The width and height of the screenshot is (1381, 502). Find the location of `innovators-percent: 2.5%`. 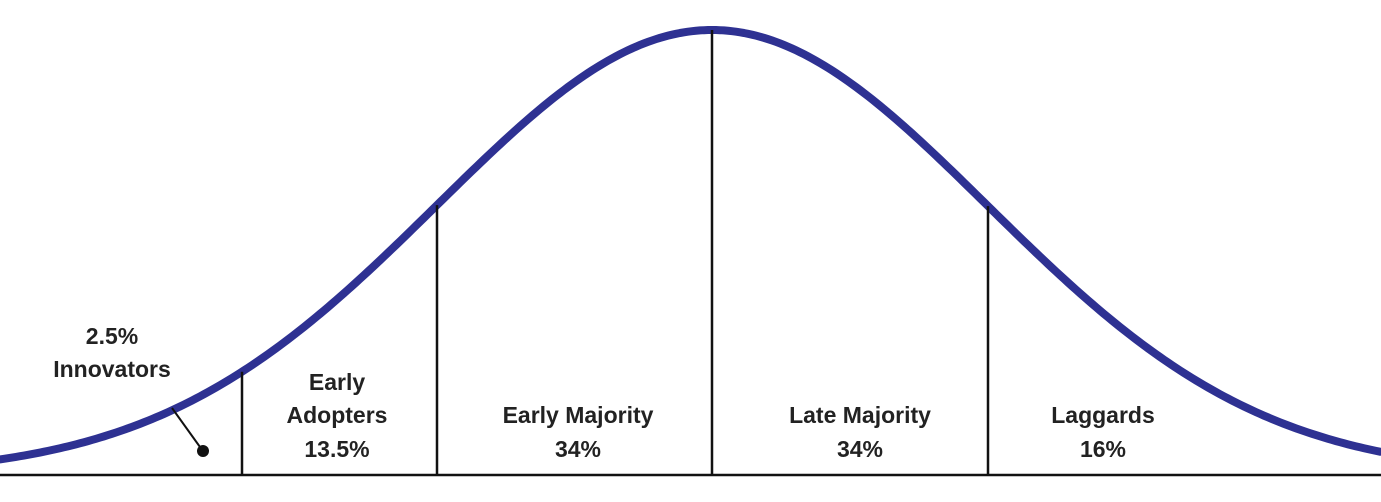

innovators-percent: 2.5% is located at coordinates (112, 336).